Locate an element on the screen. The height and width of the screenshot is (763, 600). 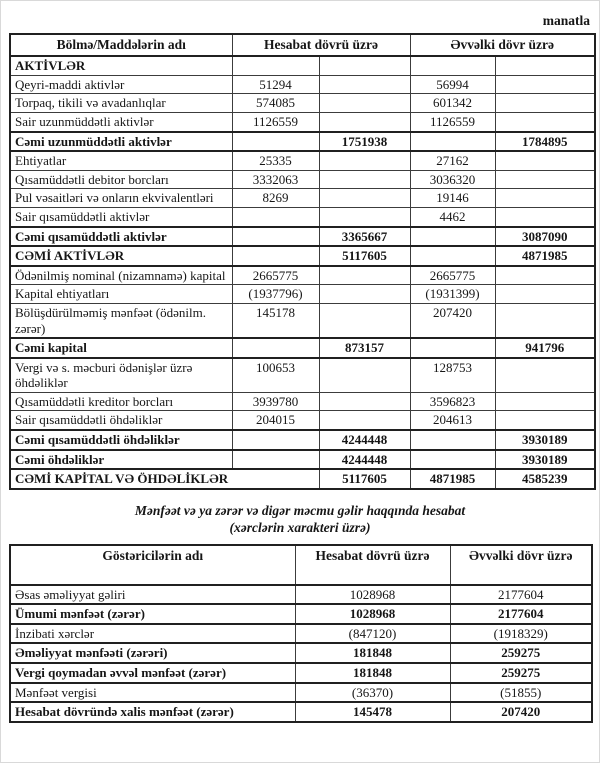
row-label: Vergi qoymadan əvvəl mənfəət (zərər) is located at coordinates (152, 672).